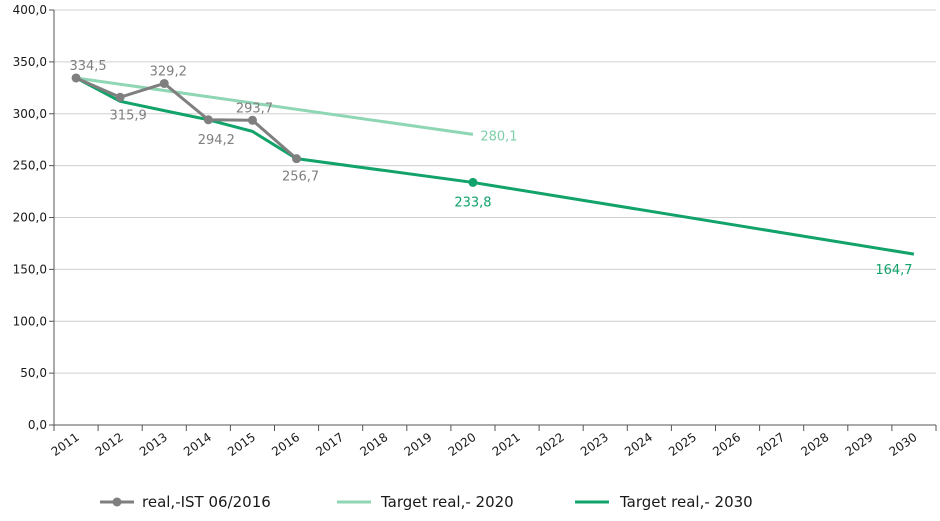 The height and width of the screenshot is (521, 940). Describe the element at coordinates (638, 444) in the screenshot. I see `x-tick-label: 2024` at that location.